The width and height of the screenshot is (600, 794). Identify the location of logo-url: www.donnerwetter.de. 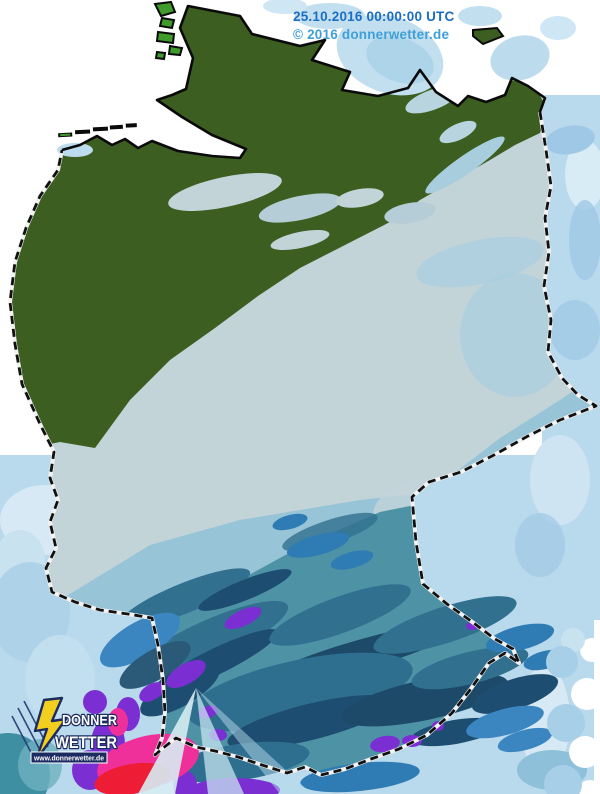
(68, 759).